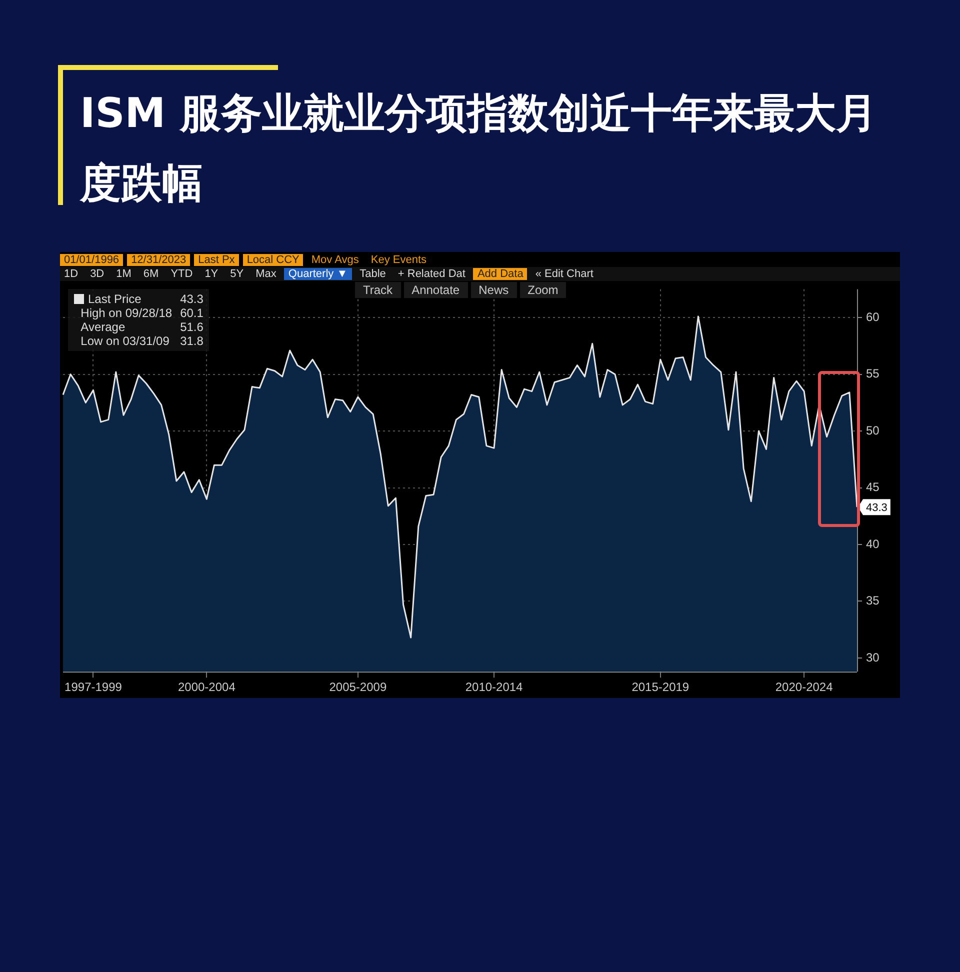 Image resolution: width=960 pixels, height=972 pixels. What do you see at coordinates (358, 687) in the screenshot?
I see `x-tick-label: 2005-2009` at bounding box center [358, 687].